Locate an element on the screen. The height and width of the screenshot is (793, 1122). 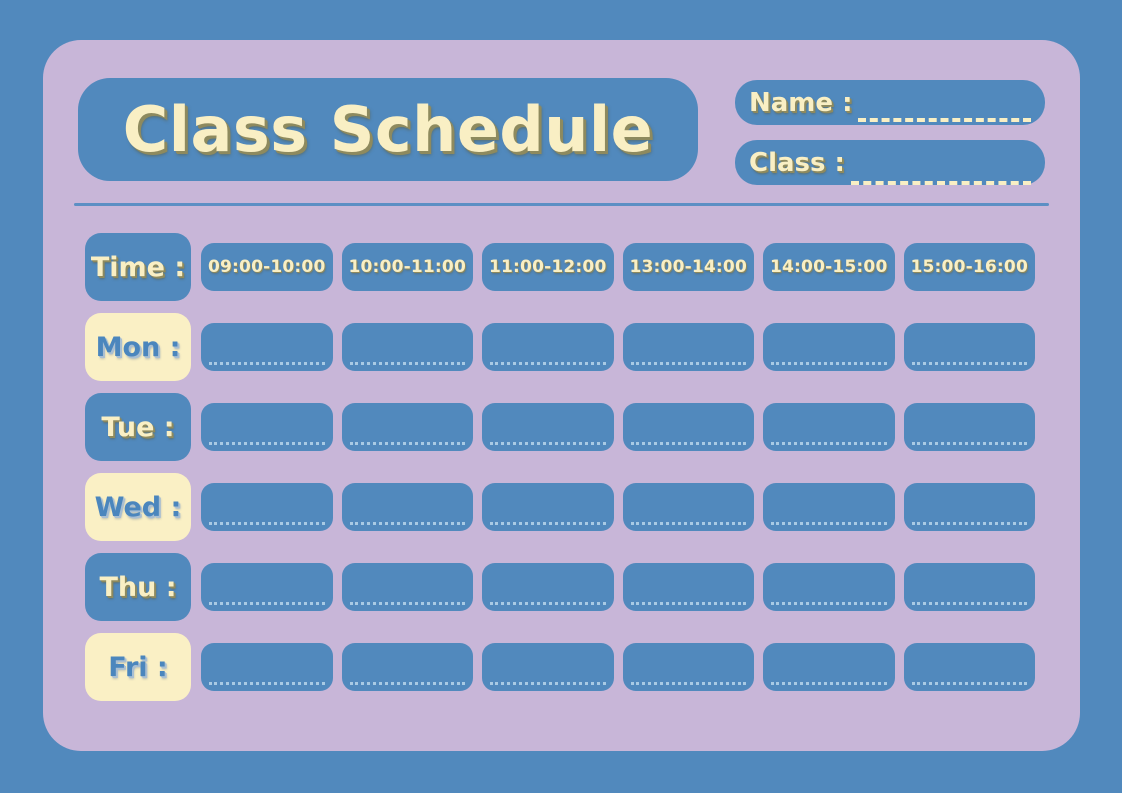
time-slot-label: 10:00-11:00 is located at coordinates (407, 267).